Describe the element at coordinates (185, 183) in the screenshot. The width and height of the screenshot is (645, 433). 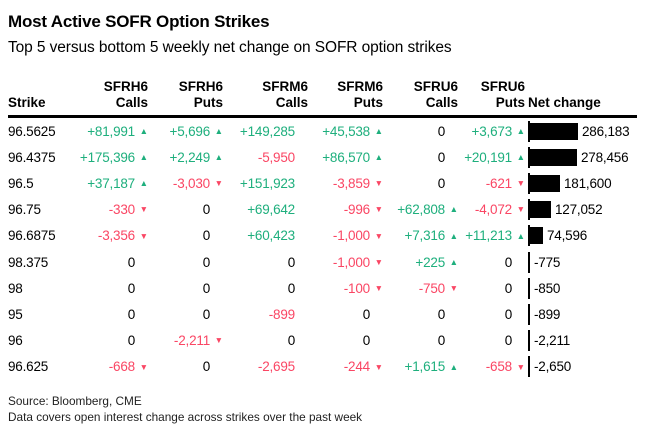
I see `change-cell: -3,030 ▼` at that location.